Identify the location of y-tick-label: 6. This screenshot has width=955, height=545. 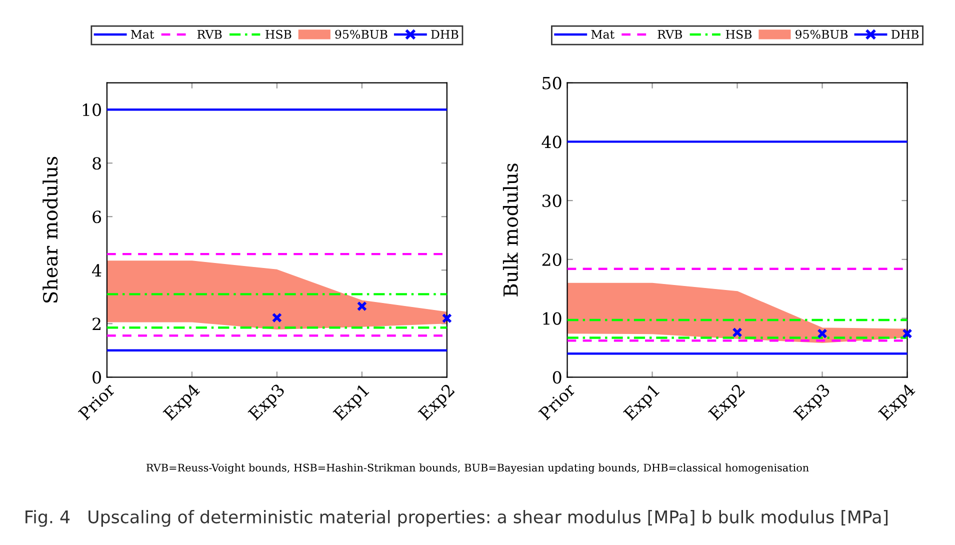
(97, 217).